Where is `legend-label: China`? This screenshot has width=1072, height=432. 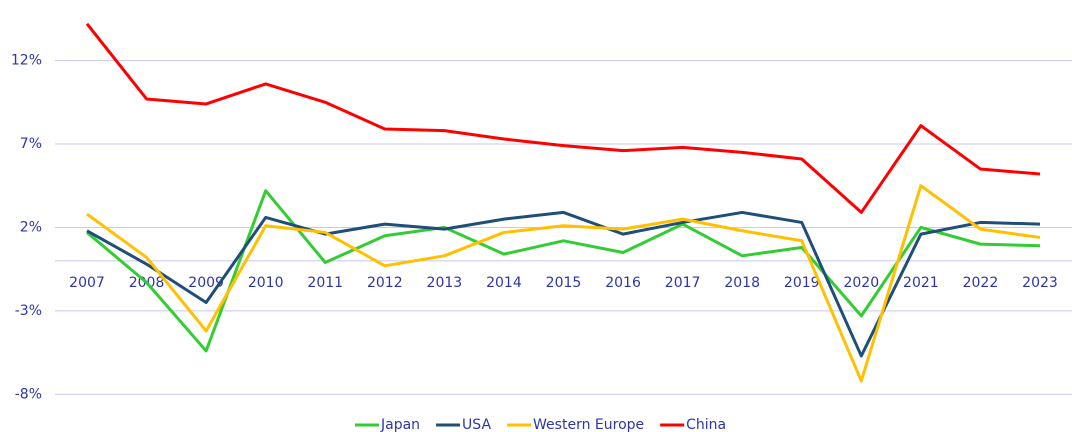 legend-label: China is located at coordinates (706, 424).